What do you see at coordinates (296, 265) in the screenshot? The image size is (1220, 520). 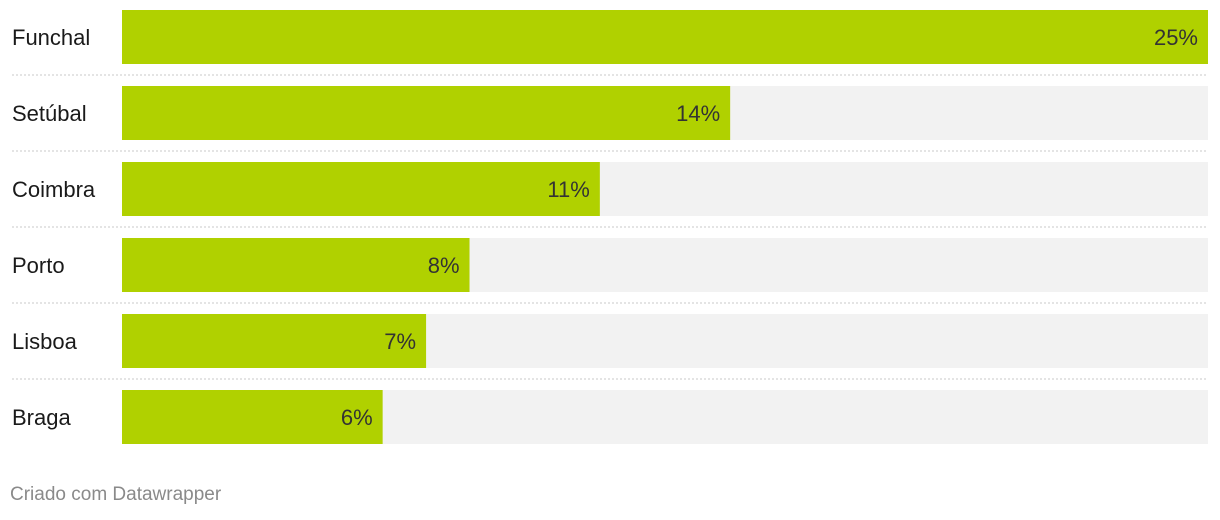 I see `bar-porto` at bounding box center [296, 265].